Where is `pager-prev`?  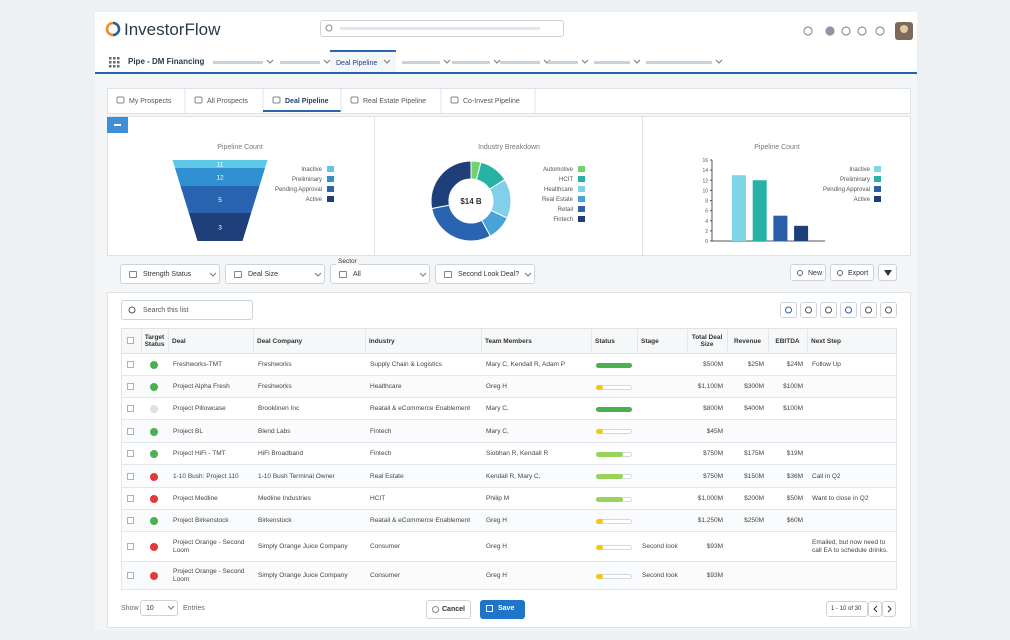 pager-prev is located at coordinates (875, 609).